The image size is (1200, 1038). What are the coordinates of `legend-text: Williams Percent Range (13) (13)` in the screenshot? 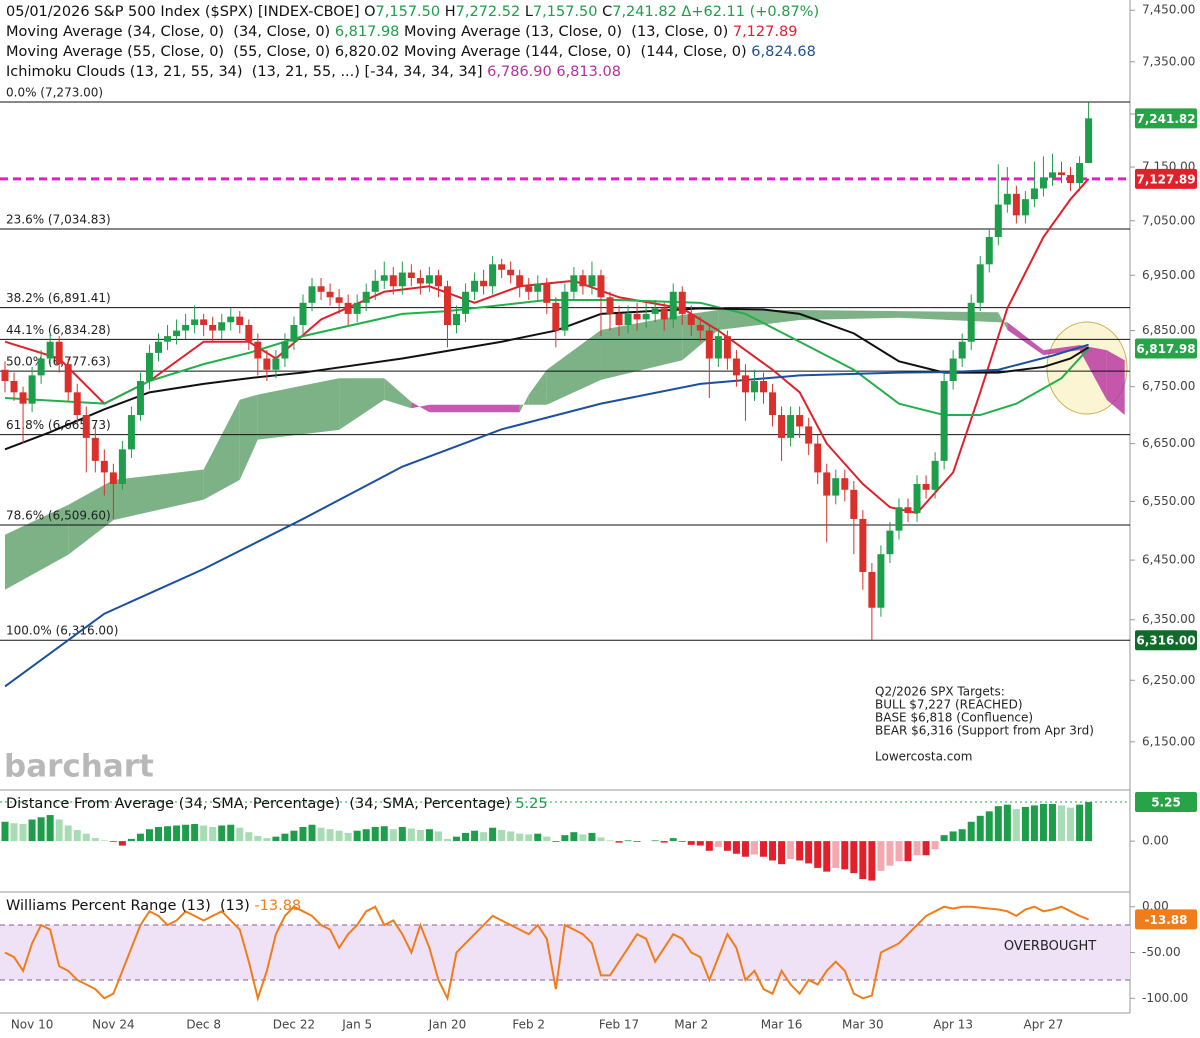 It's located at (130, 906).